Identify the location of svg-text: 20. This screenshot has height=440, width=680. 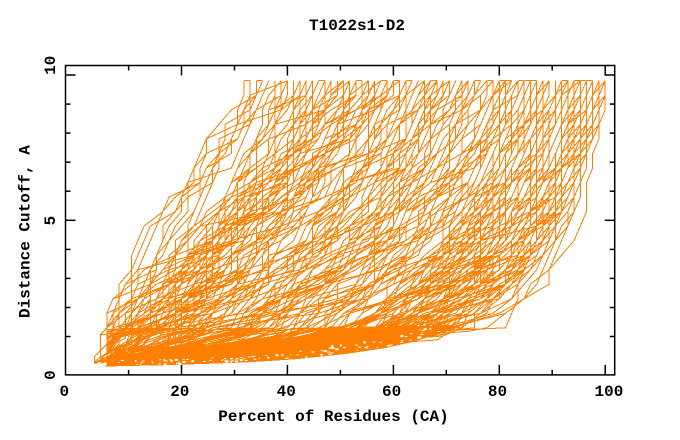
(179, 392).